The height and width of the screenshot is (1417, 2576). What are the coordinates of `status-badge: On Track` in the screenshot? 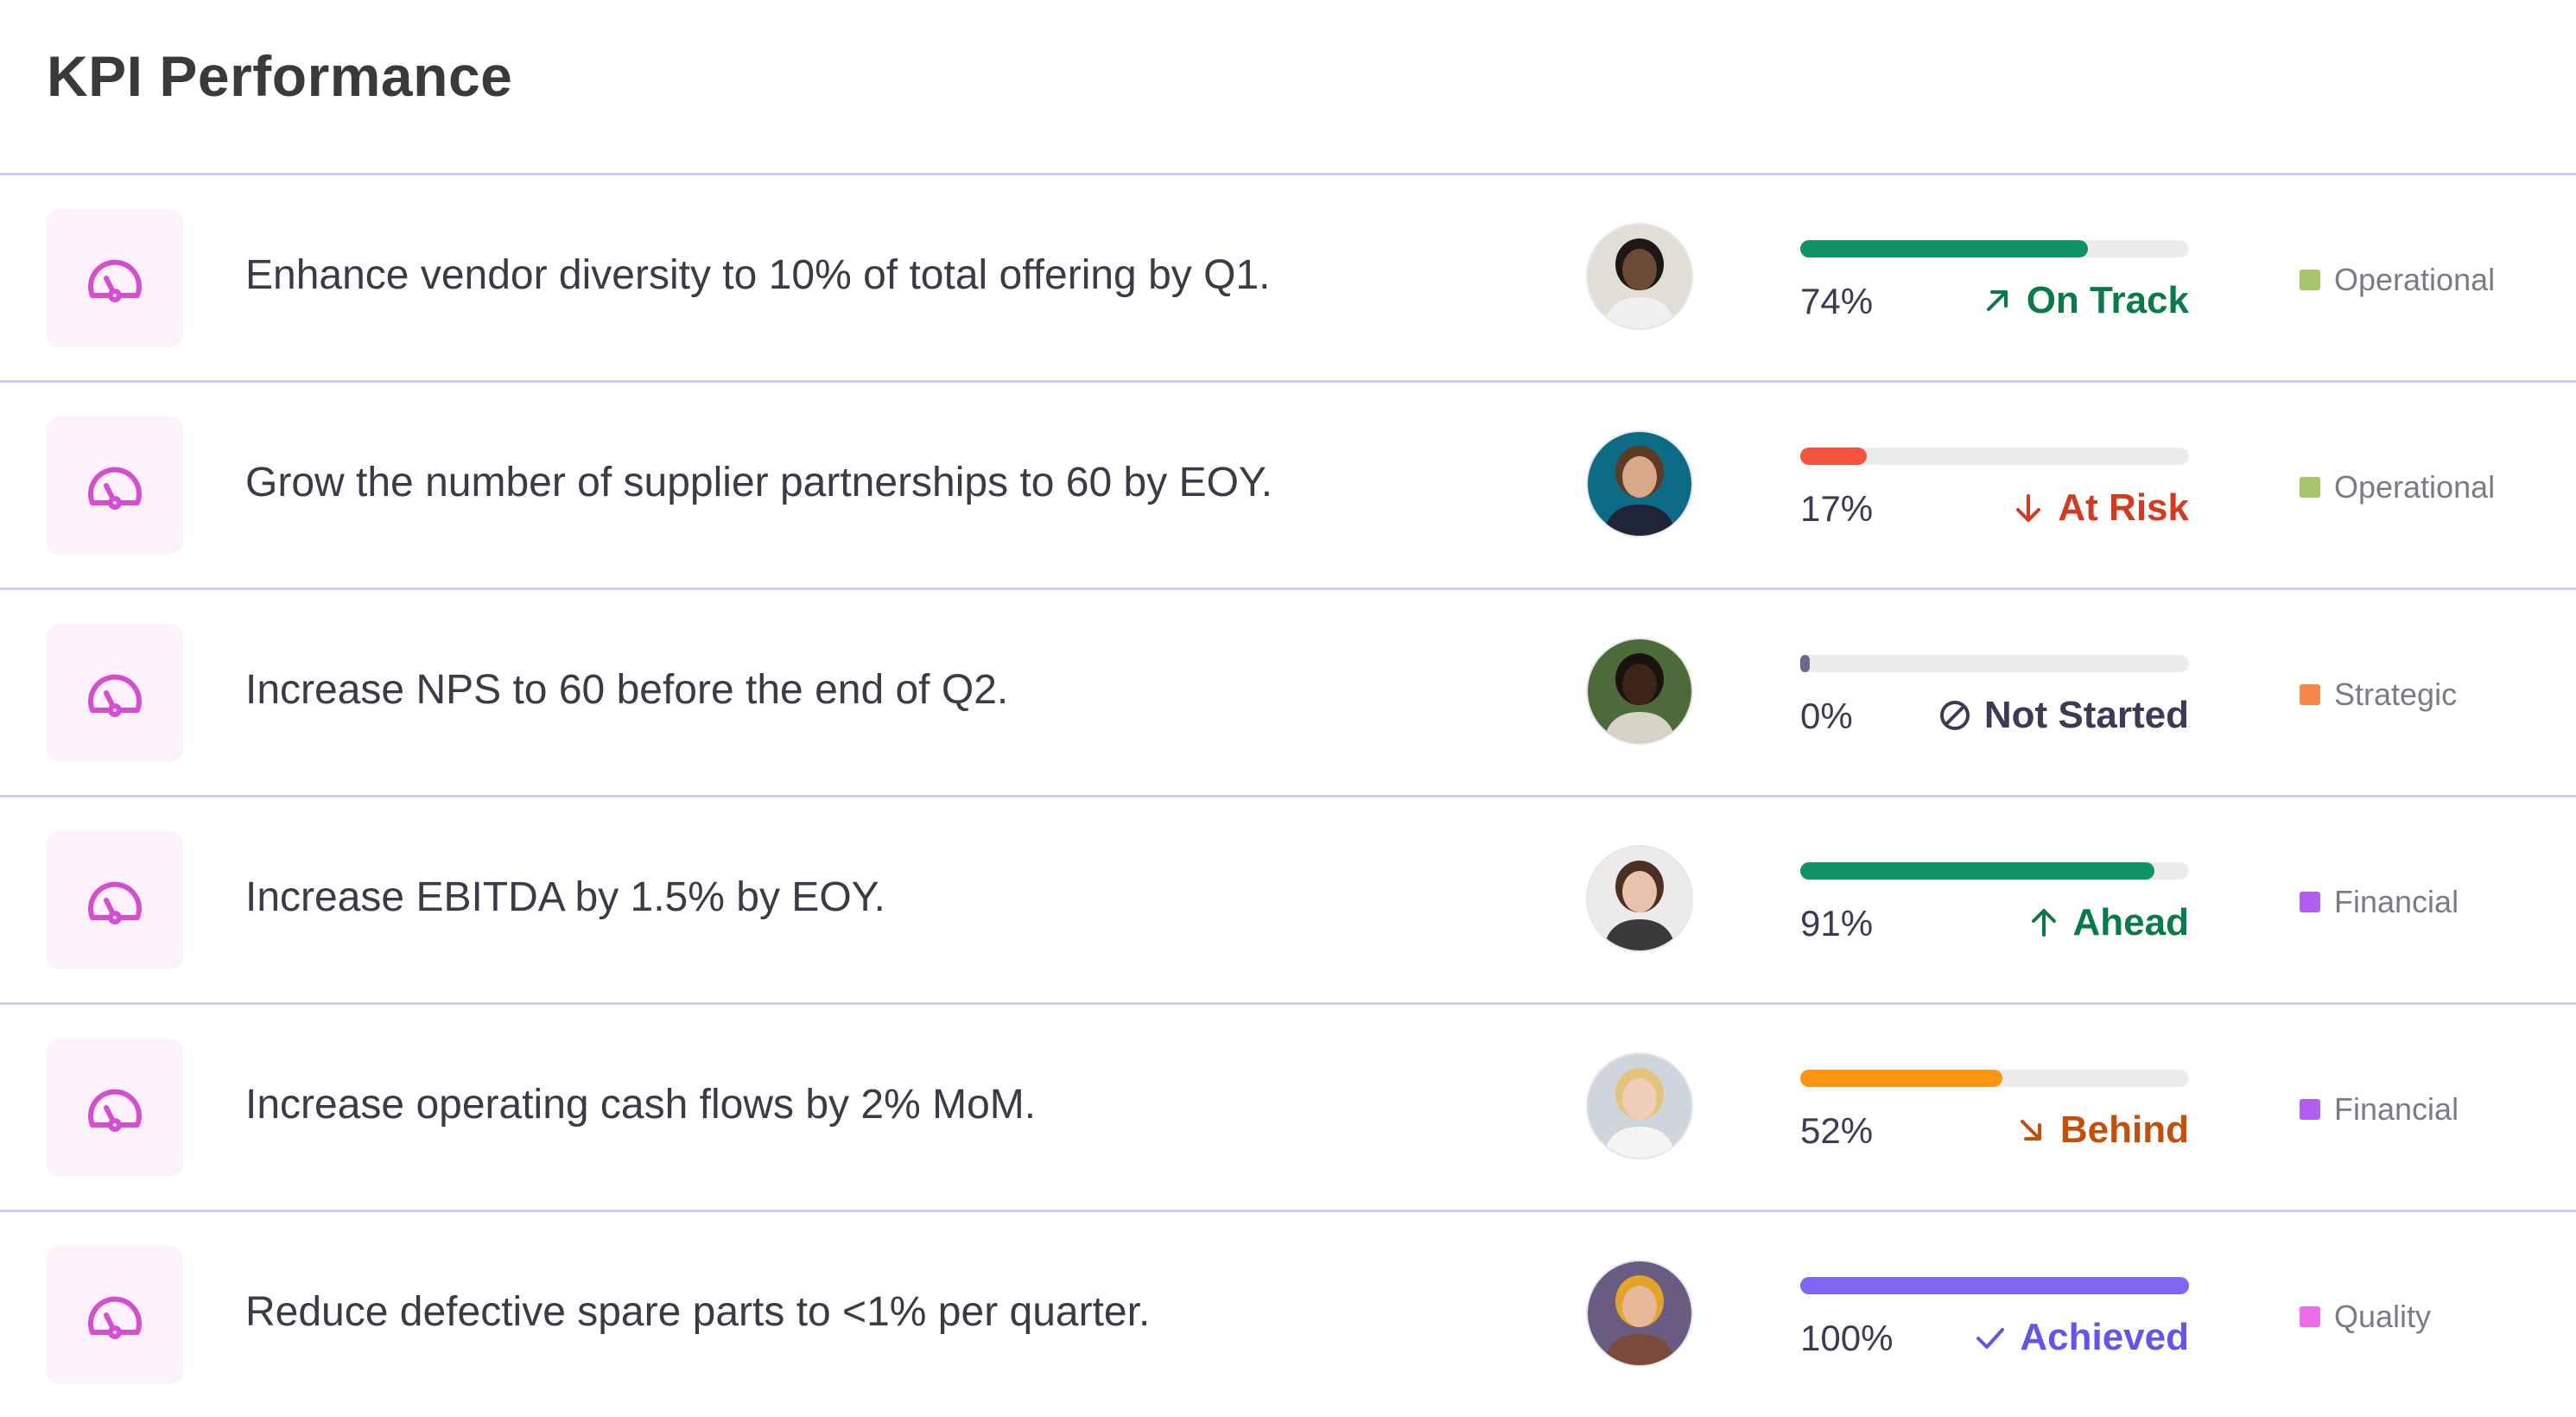 It's located at (2084, 300).